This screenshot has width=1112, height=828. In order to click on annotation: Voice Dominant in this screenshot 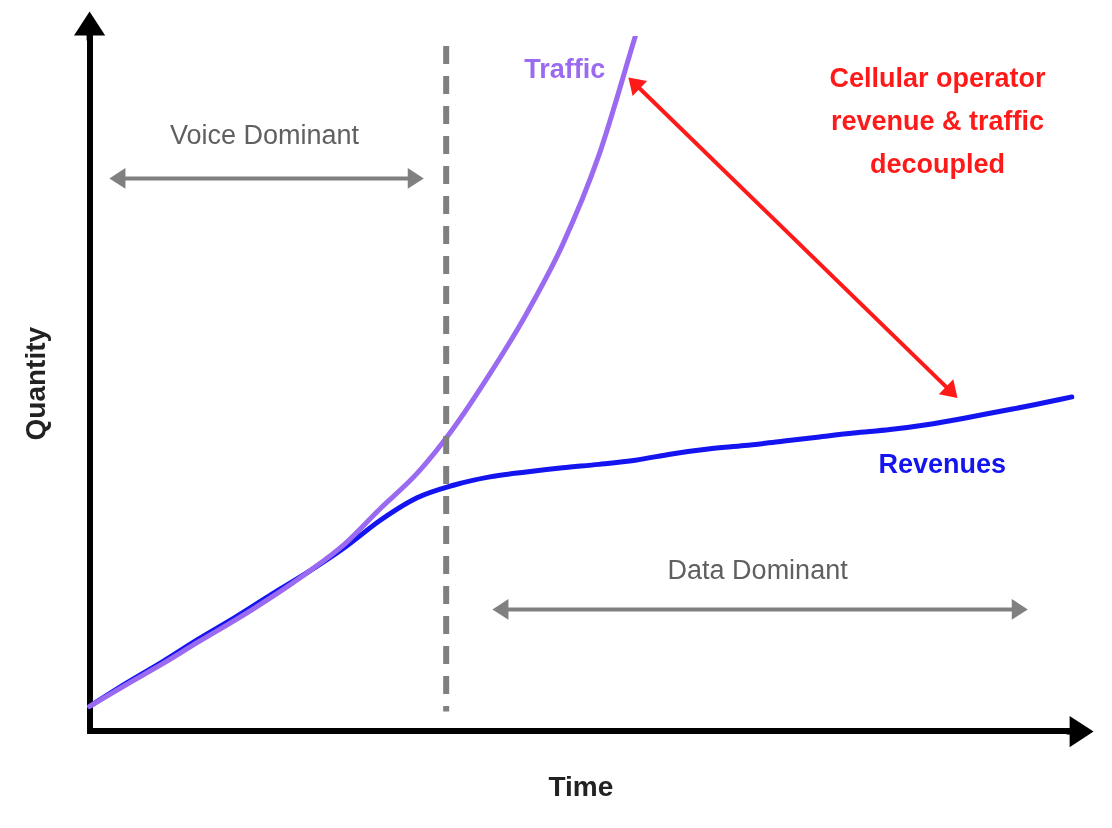, I will do `click(264, 134)`.